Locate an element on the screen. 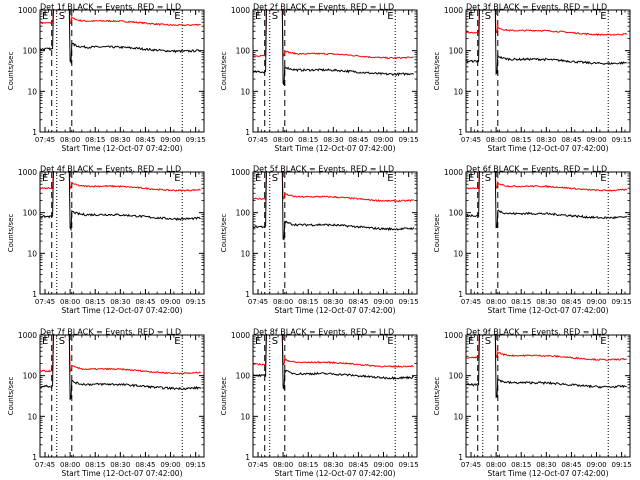  panel-title: Det 9f BLACK = Events, RED = LLD is located at coordinates (536, 332).